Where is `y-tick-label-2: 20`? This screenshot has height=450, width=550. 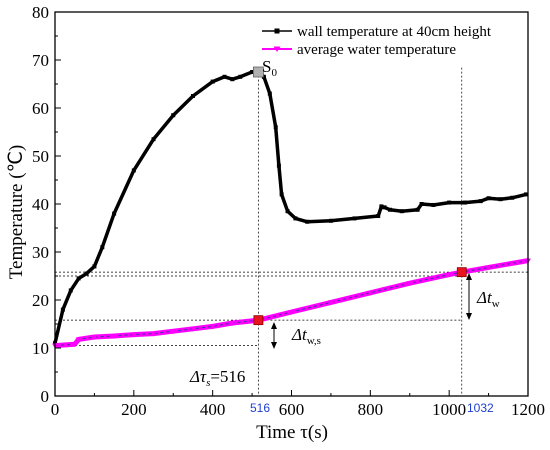
y-tick-label-2: 20 is located at coordinates (40, 300).